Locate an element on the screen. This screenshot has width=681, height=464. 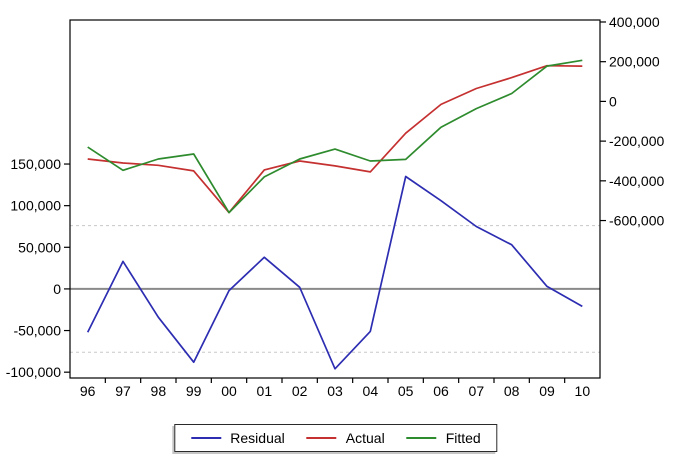
x-axis-label: 10 is located at coordinates (583, 391).